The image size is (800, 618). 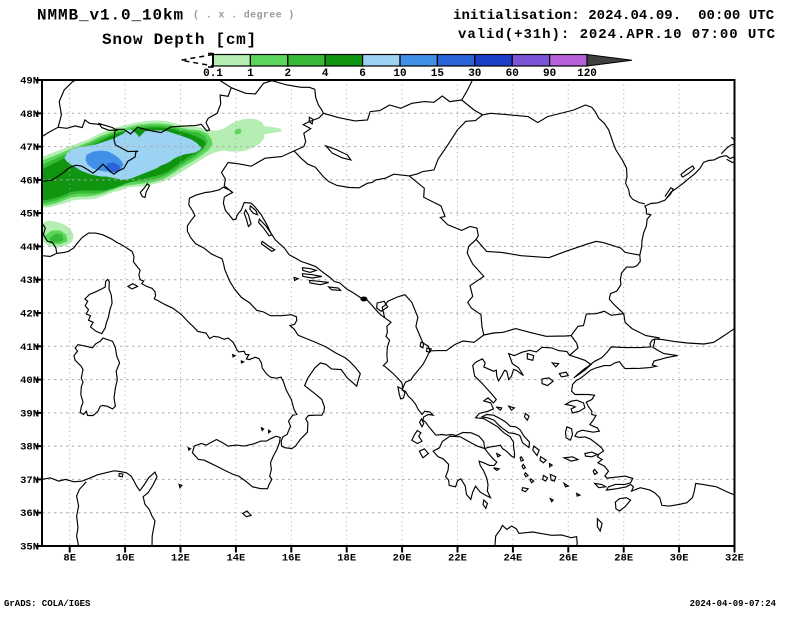 I want to click on svg-text: 47N, so click(x=29, y=148).